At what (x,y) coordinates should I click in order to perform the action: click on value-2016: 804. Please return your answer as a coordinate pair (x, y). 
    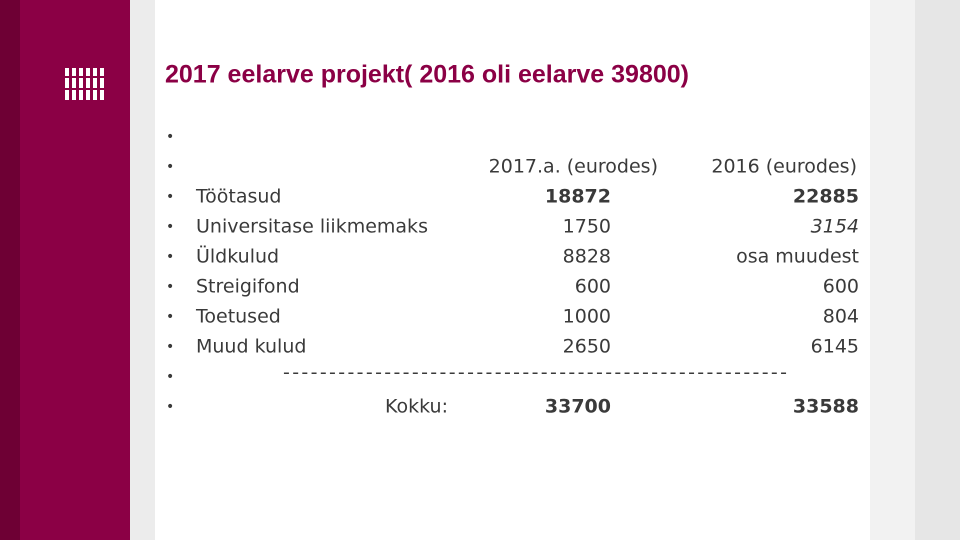
    Looking at the image, I should click on (841, 317).